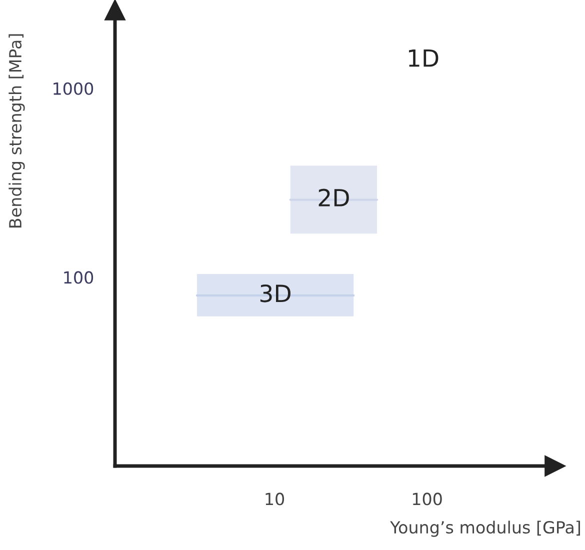 The image size is (585, 550). I want to click on x-tick-label: 10, so click(275, 499).